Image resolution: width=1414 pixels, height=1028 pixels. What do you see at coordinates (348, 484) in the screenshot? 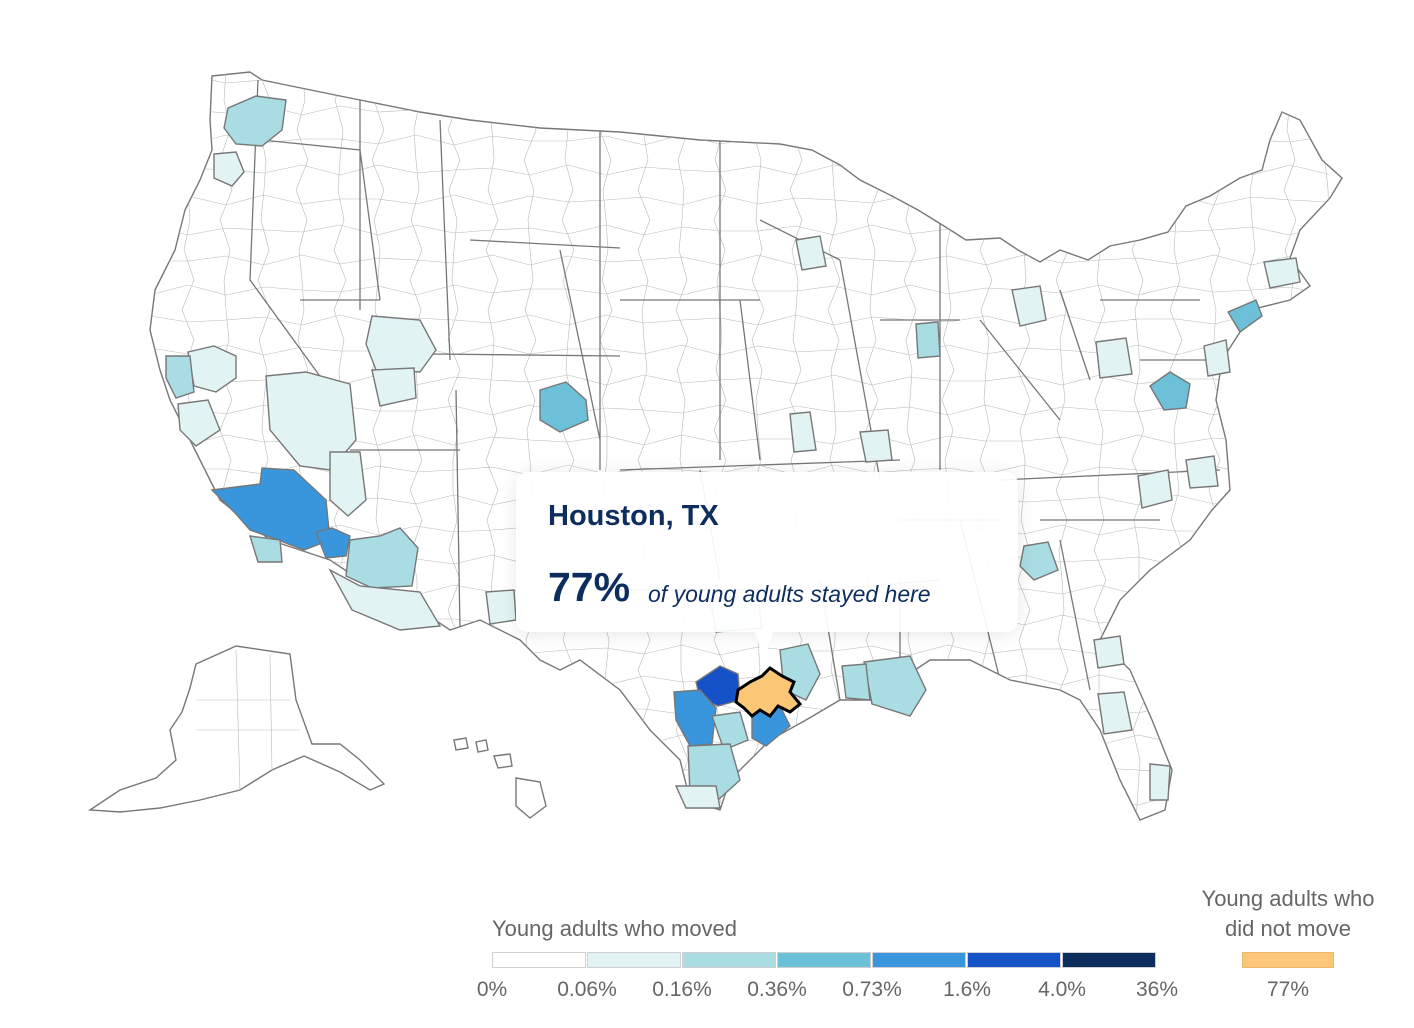
I see `region-las-vegas` at bounding box center [348, 484].